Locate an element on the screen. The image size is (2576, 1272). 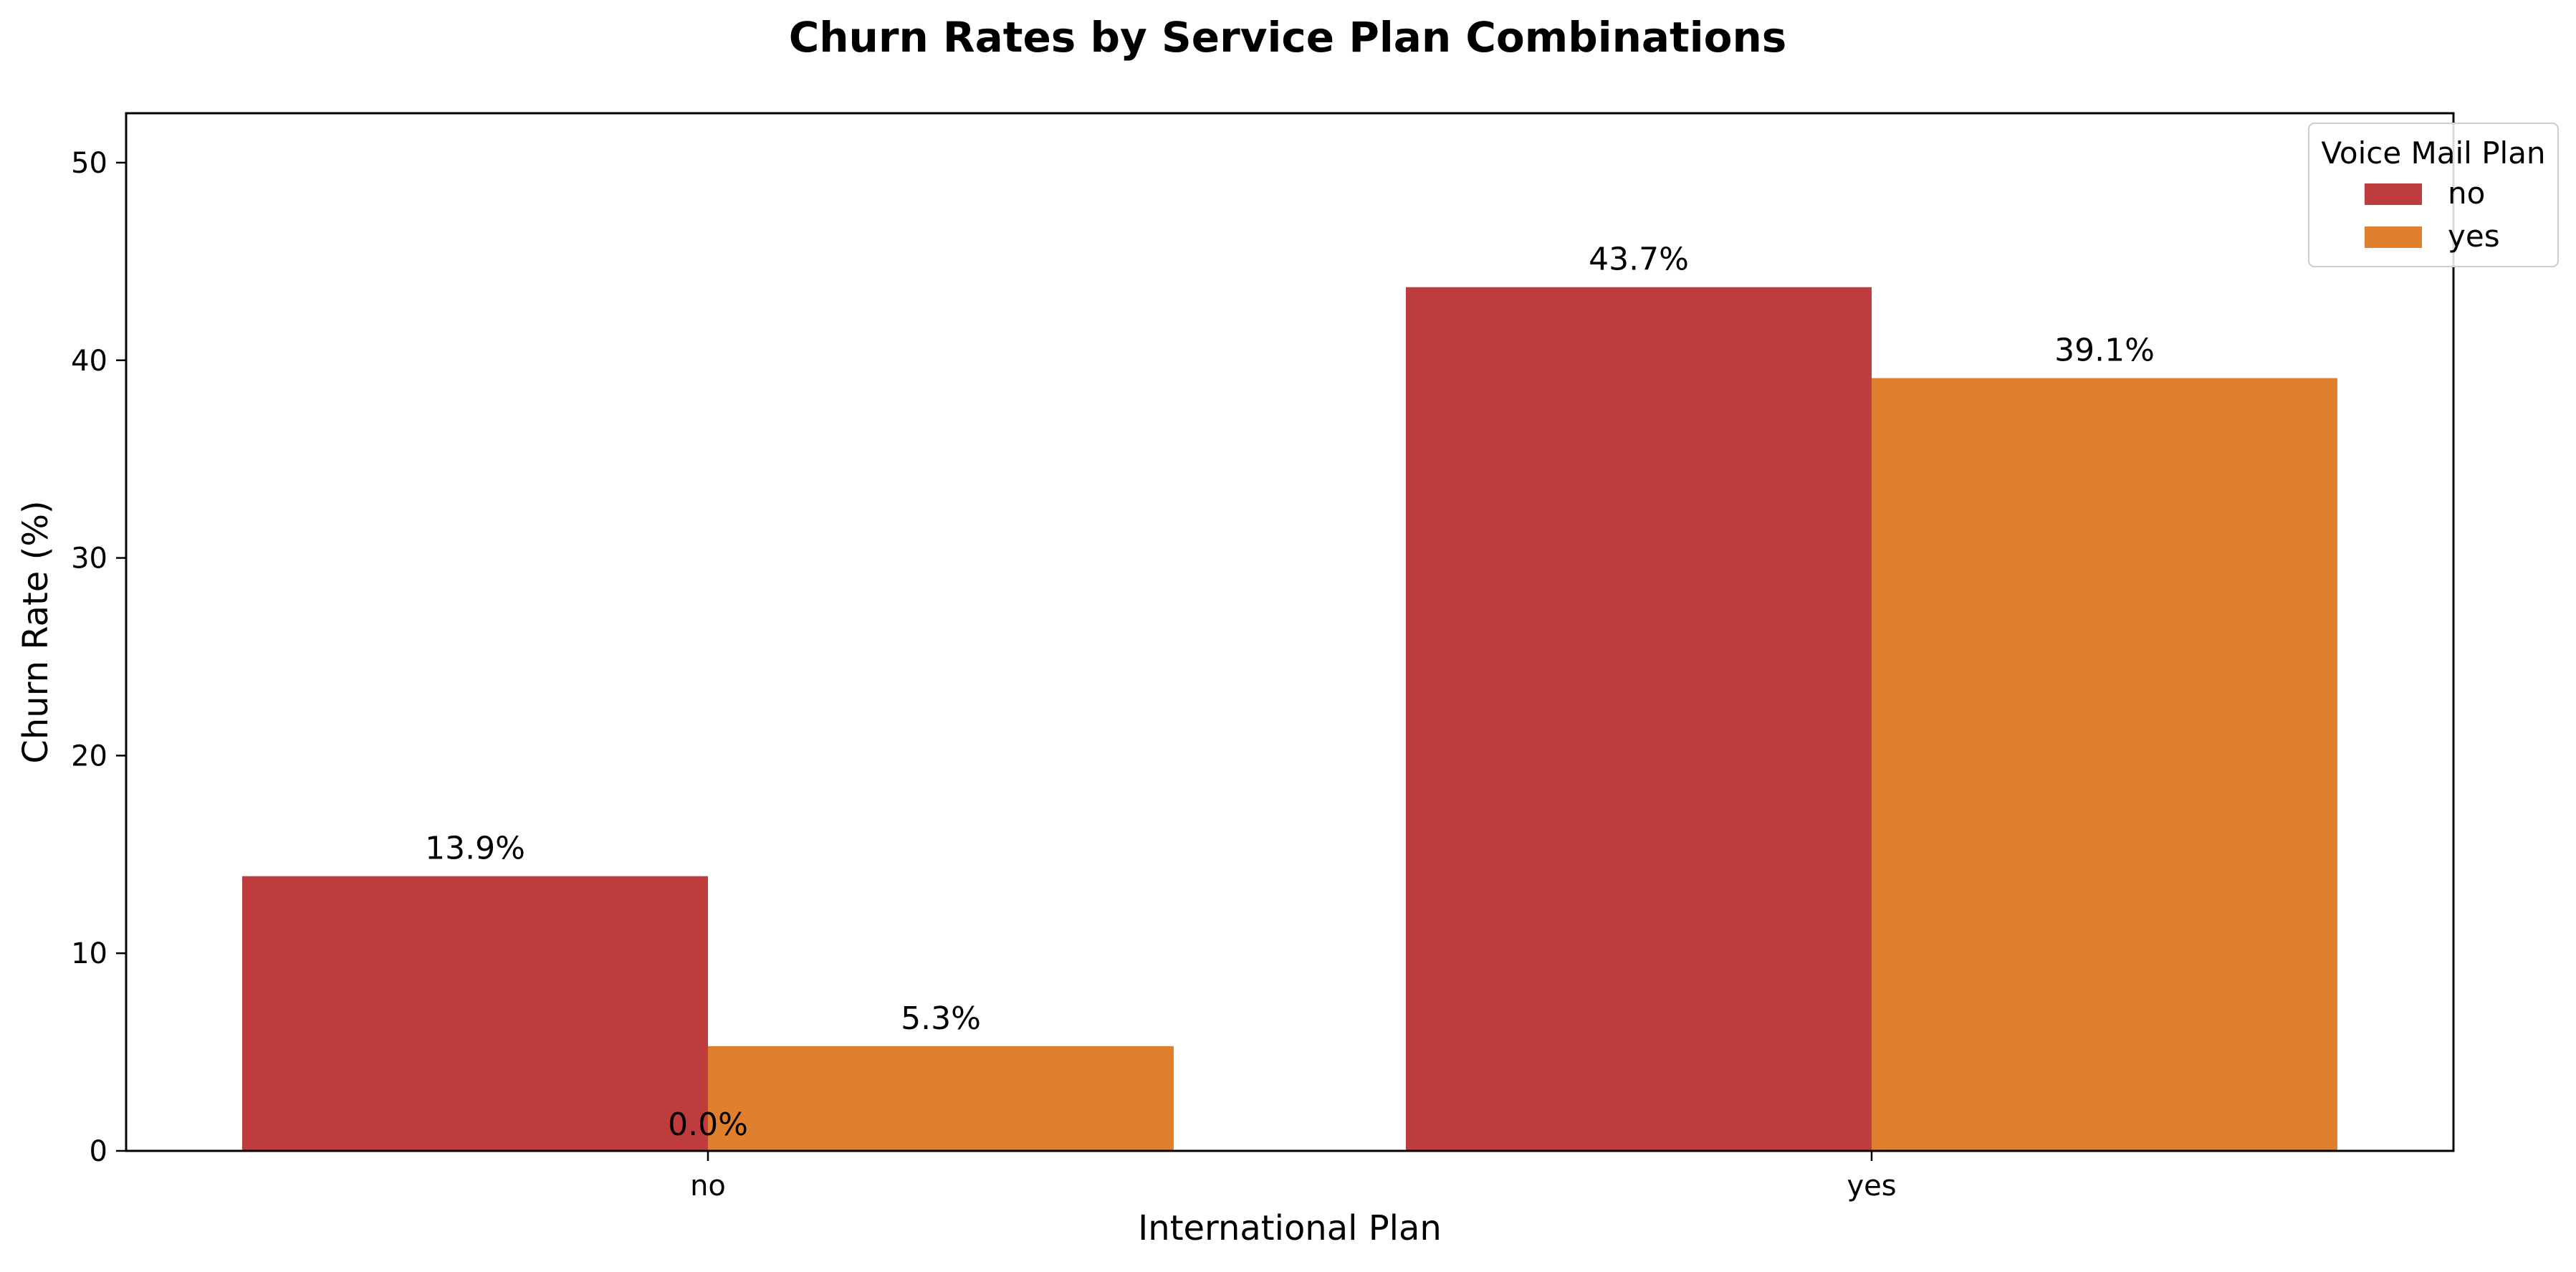
x-tick-label-no: no is located at coordinates (708, 1186).